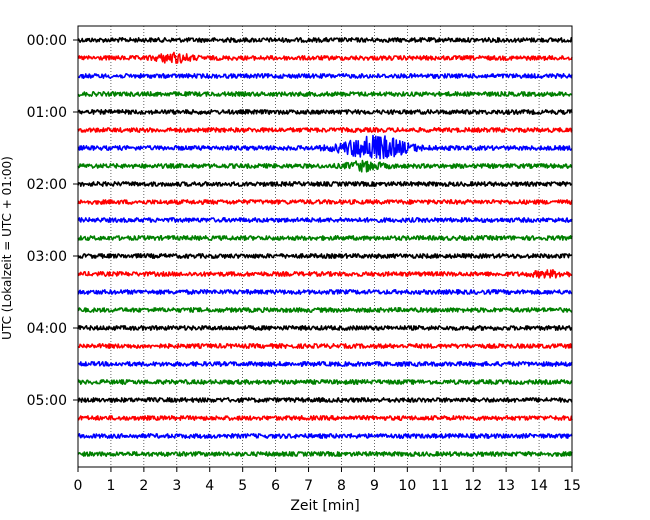 The image size is (650, 520). Describe the element at coordinates (47, 41) in the screenshot. I see `y-tick-label: 00:00` at that location.